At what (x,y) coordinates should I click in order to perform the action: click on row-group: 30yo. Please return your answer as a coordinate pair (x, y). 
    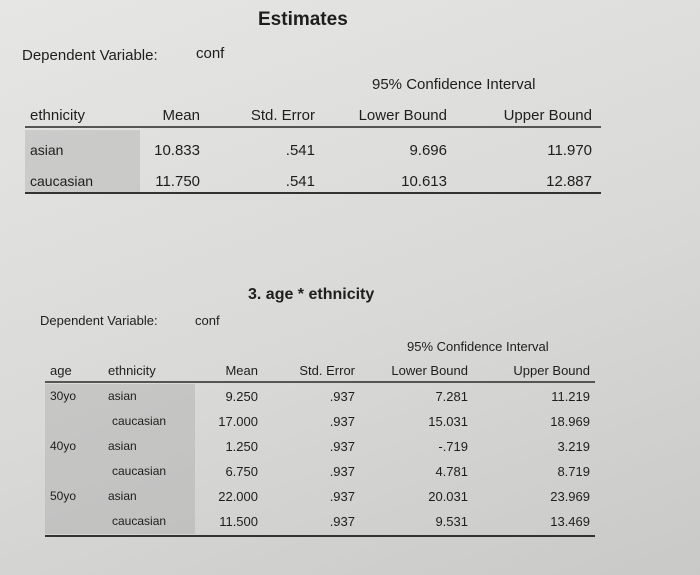
    Looking at the image, I should click on (63, 396).